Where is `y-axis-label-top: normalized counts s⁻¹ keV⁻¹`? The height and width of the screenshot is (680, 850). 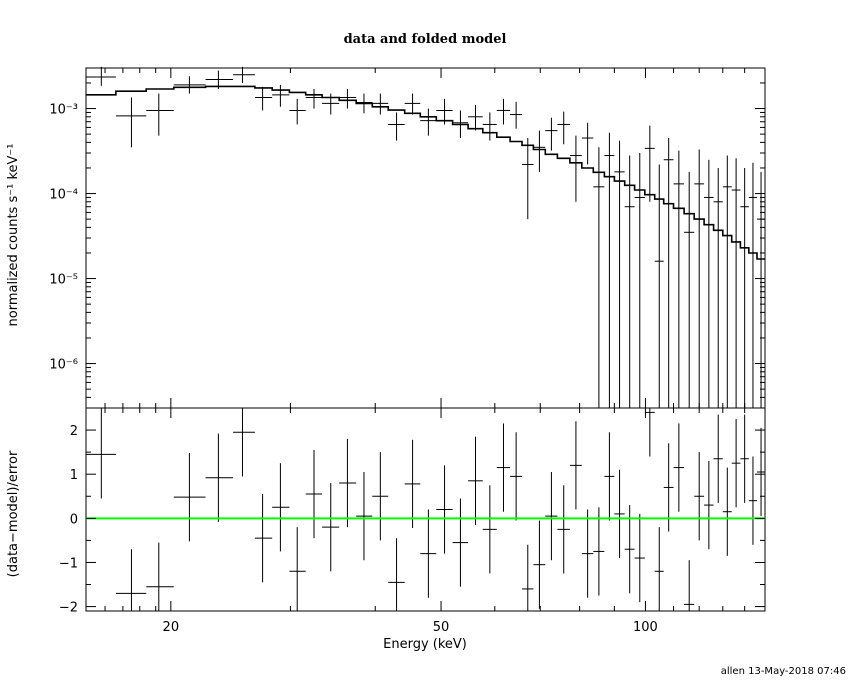 y-axis-label-top: normalized counts s⁻¹ keV⁻¹ is located at coordinates (13, 235).